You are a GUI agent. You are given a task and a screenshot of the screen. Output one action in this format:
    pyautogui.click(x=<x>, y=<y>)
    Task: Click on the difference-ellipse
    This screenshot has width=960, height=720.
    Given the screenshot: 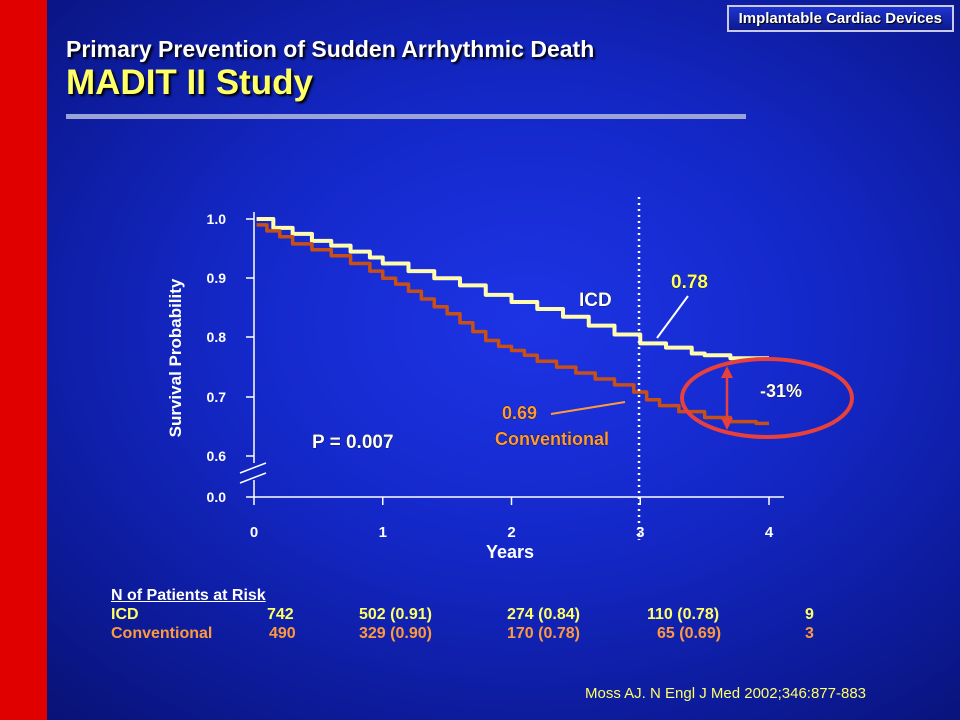 What is the action you would take?
    pyautogui.click(x=767, y=398)
    